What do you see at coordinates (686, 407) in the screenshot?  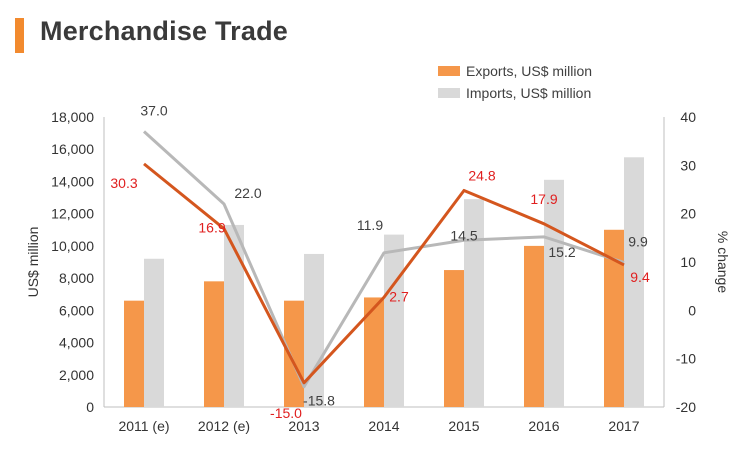 I see `y2-tick-label: -20` at bounding box center [686, 407].